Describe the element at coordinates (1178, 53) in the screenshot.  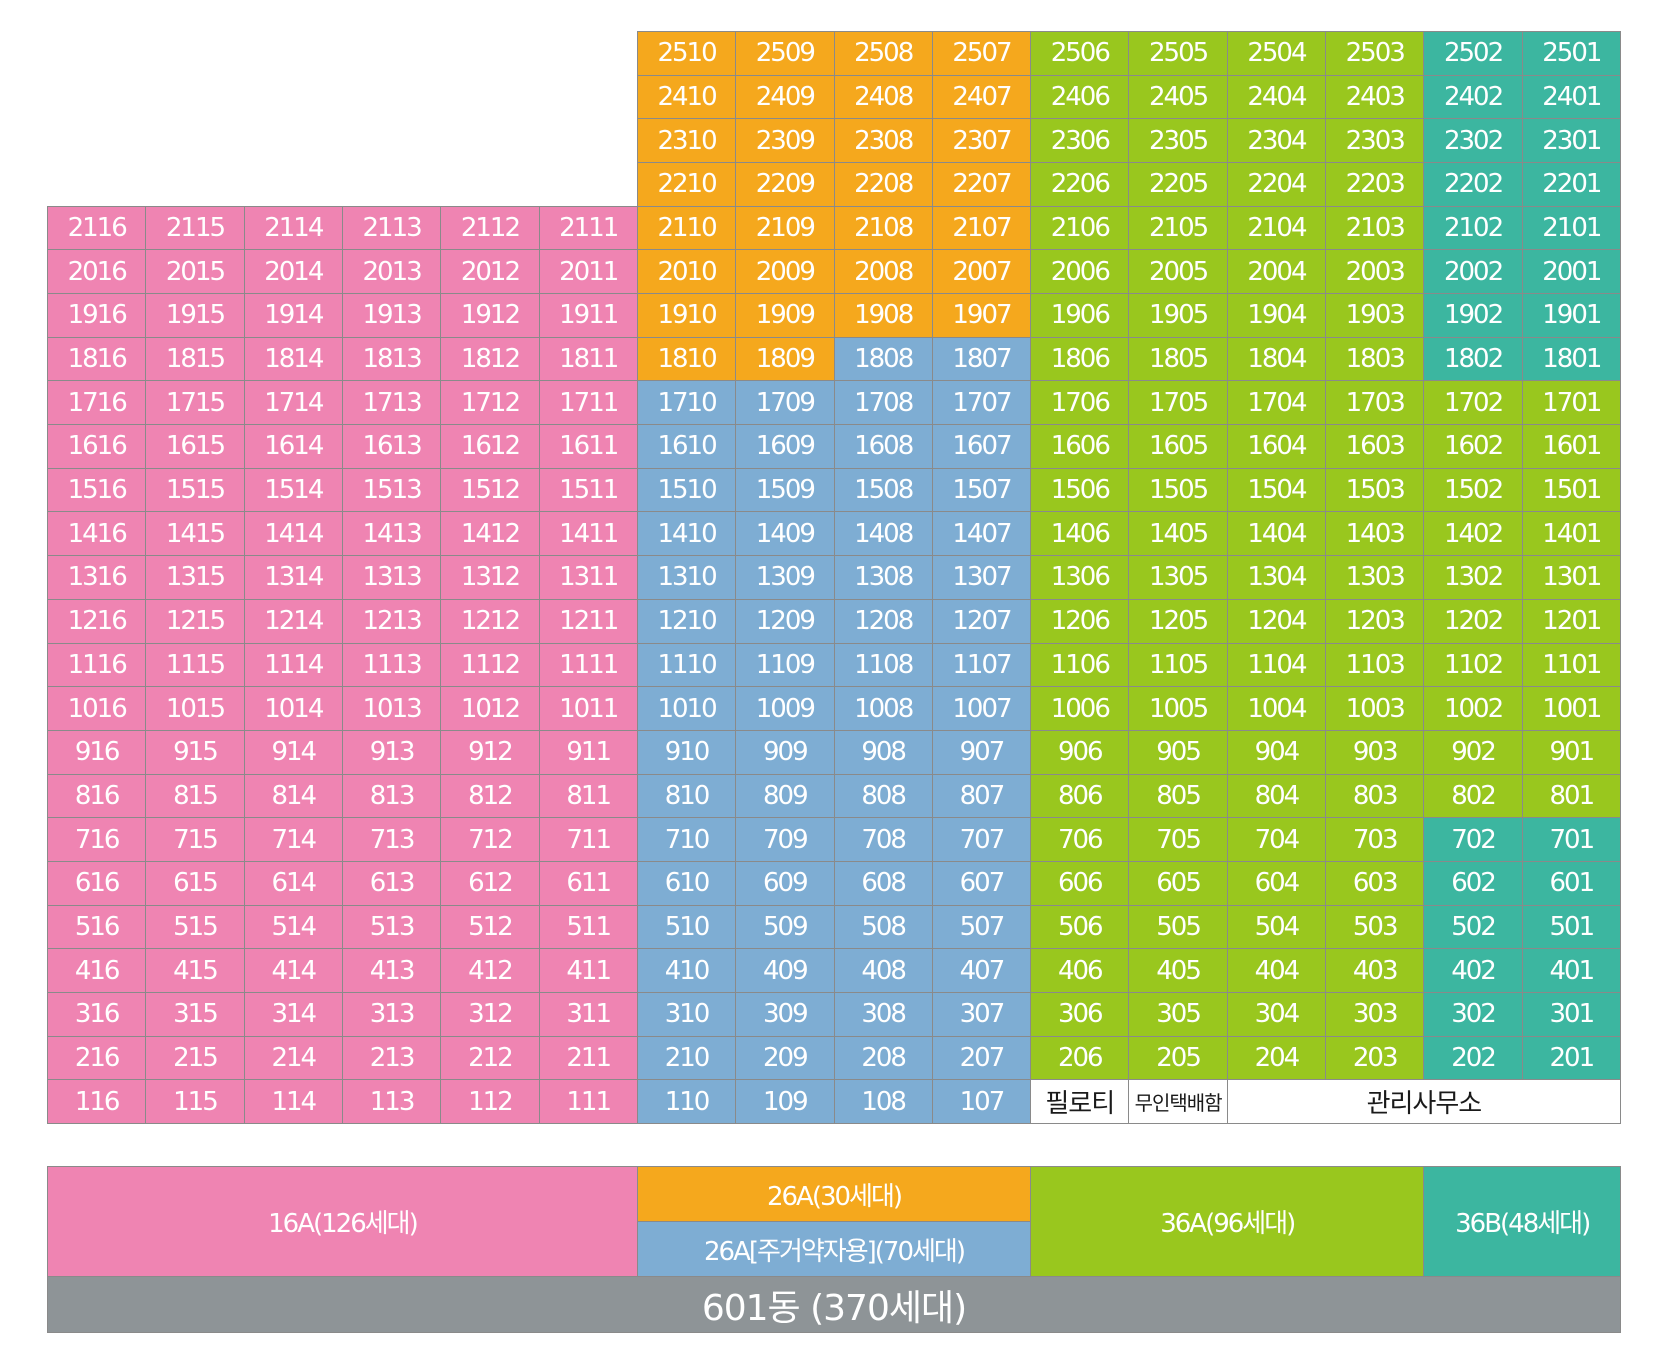
I see `unit-cell: 2505` at that location.